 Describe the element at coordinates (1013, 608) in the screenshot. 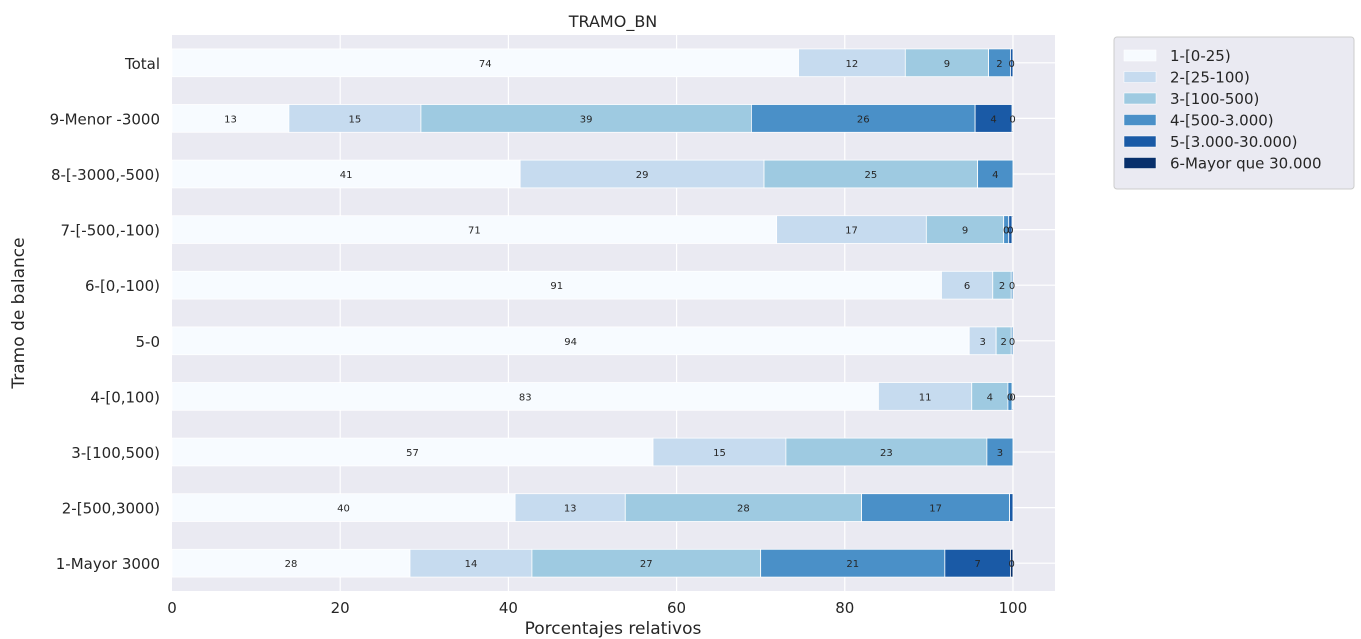

I see `x-tick-label: 100` at that location.